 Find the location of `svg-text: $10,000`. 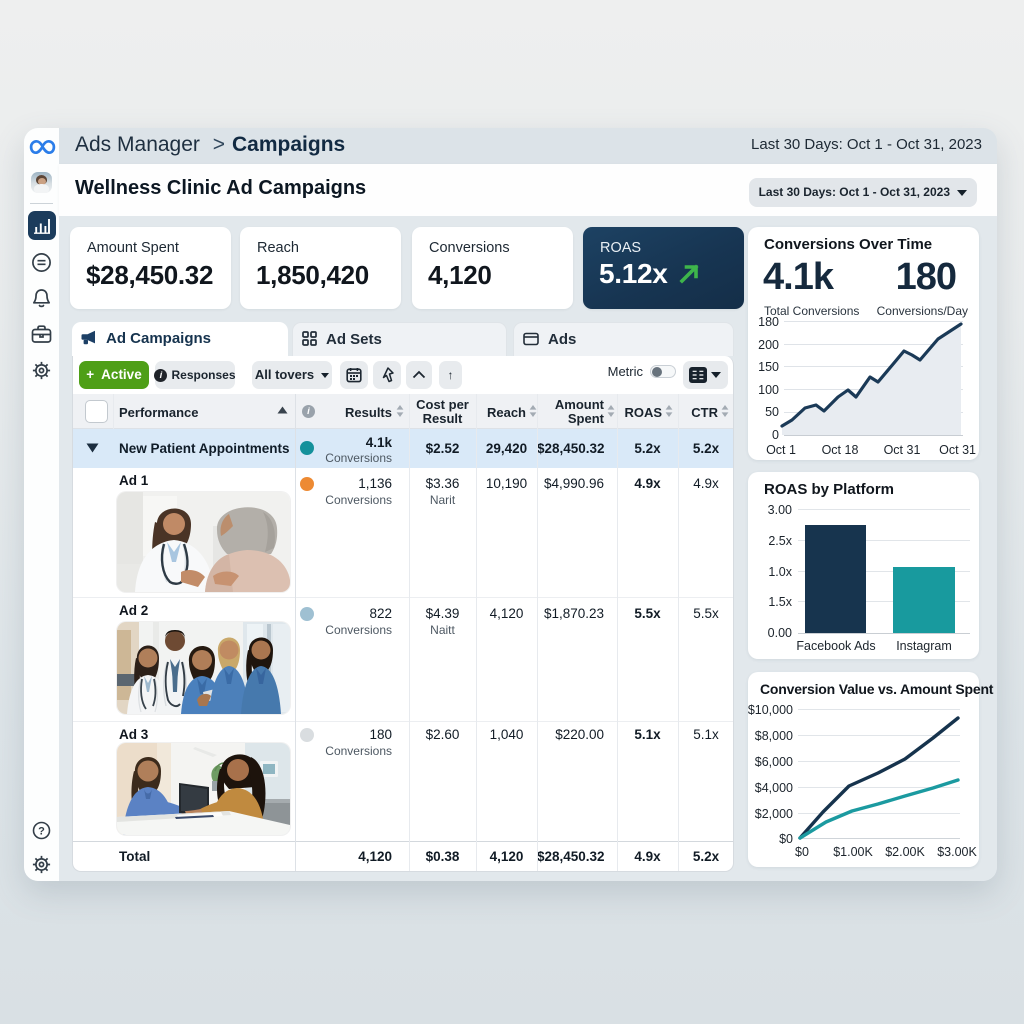

svg-text: $10,000 is located at coordinates (770, 710).